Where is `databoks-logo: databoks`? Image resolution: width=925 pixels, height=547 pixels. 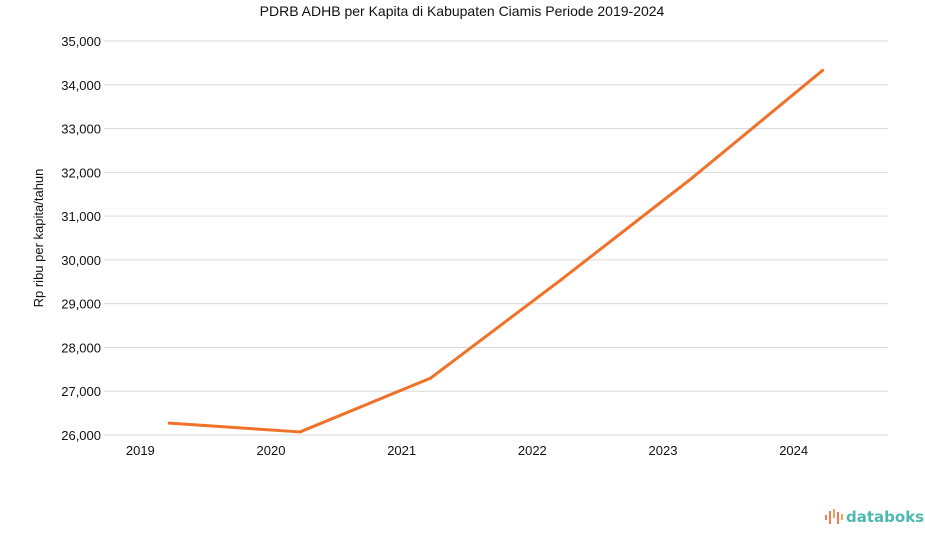 databoks-logo: databoks is located at coordinates (874, 517).